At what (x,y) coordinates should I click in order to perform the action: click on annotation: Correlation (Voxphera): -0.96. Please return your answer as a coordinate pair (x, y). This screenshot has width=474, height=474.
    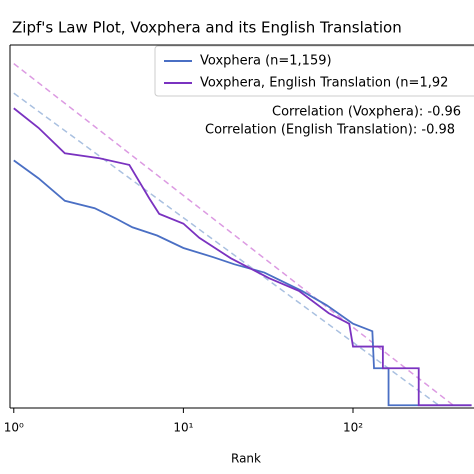
    Looking at the image, I should click on (366, 112).